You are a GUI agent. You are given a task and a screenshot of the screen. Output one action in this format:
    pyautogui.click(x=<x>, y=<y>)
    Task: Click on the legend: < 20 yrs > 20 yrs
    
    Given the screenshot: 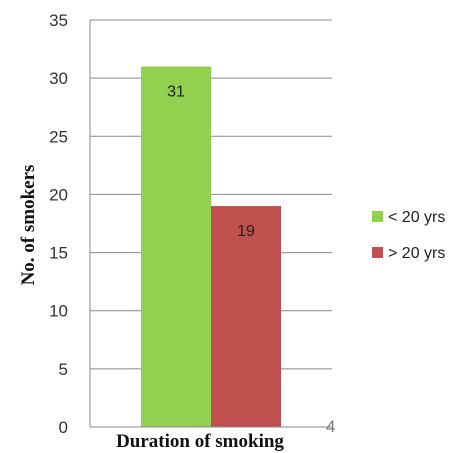 What is the action you would take?
    pyautogui.click(x=408, y=235)
    